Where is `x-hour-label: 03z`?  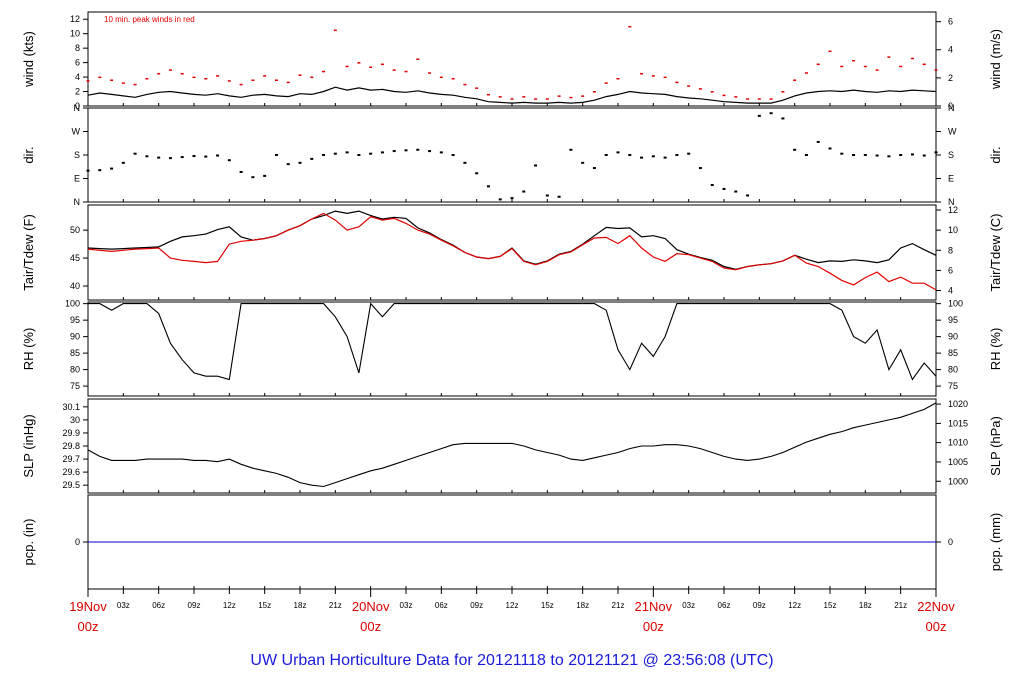
x-hour-label: 03z is located at coordinates (688, 605).